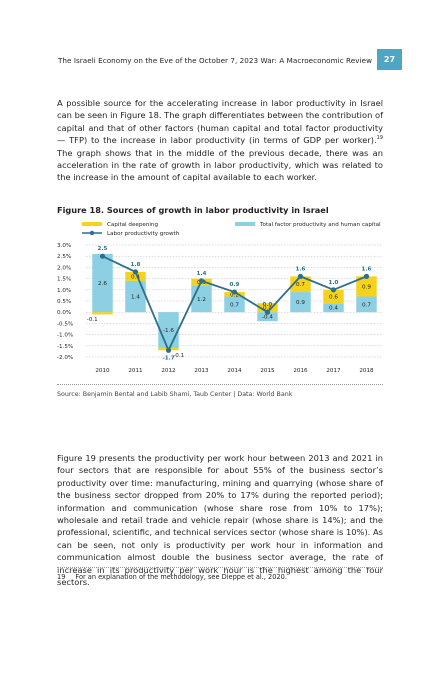  What do you see at coordinates (235, 285) in the screenshot?
I see `line-data-label: 0.9` at bounding box center [235, 285].